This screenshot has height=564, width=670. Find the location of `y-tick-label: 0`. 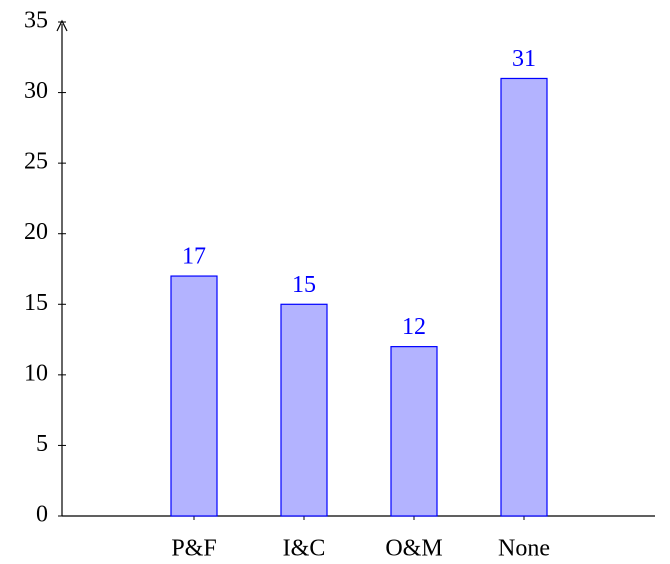

y-tick-label: 0 is located at coordinates (42, 515).